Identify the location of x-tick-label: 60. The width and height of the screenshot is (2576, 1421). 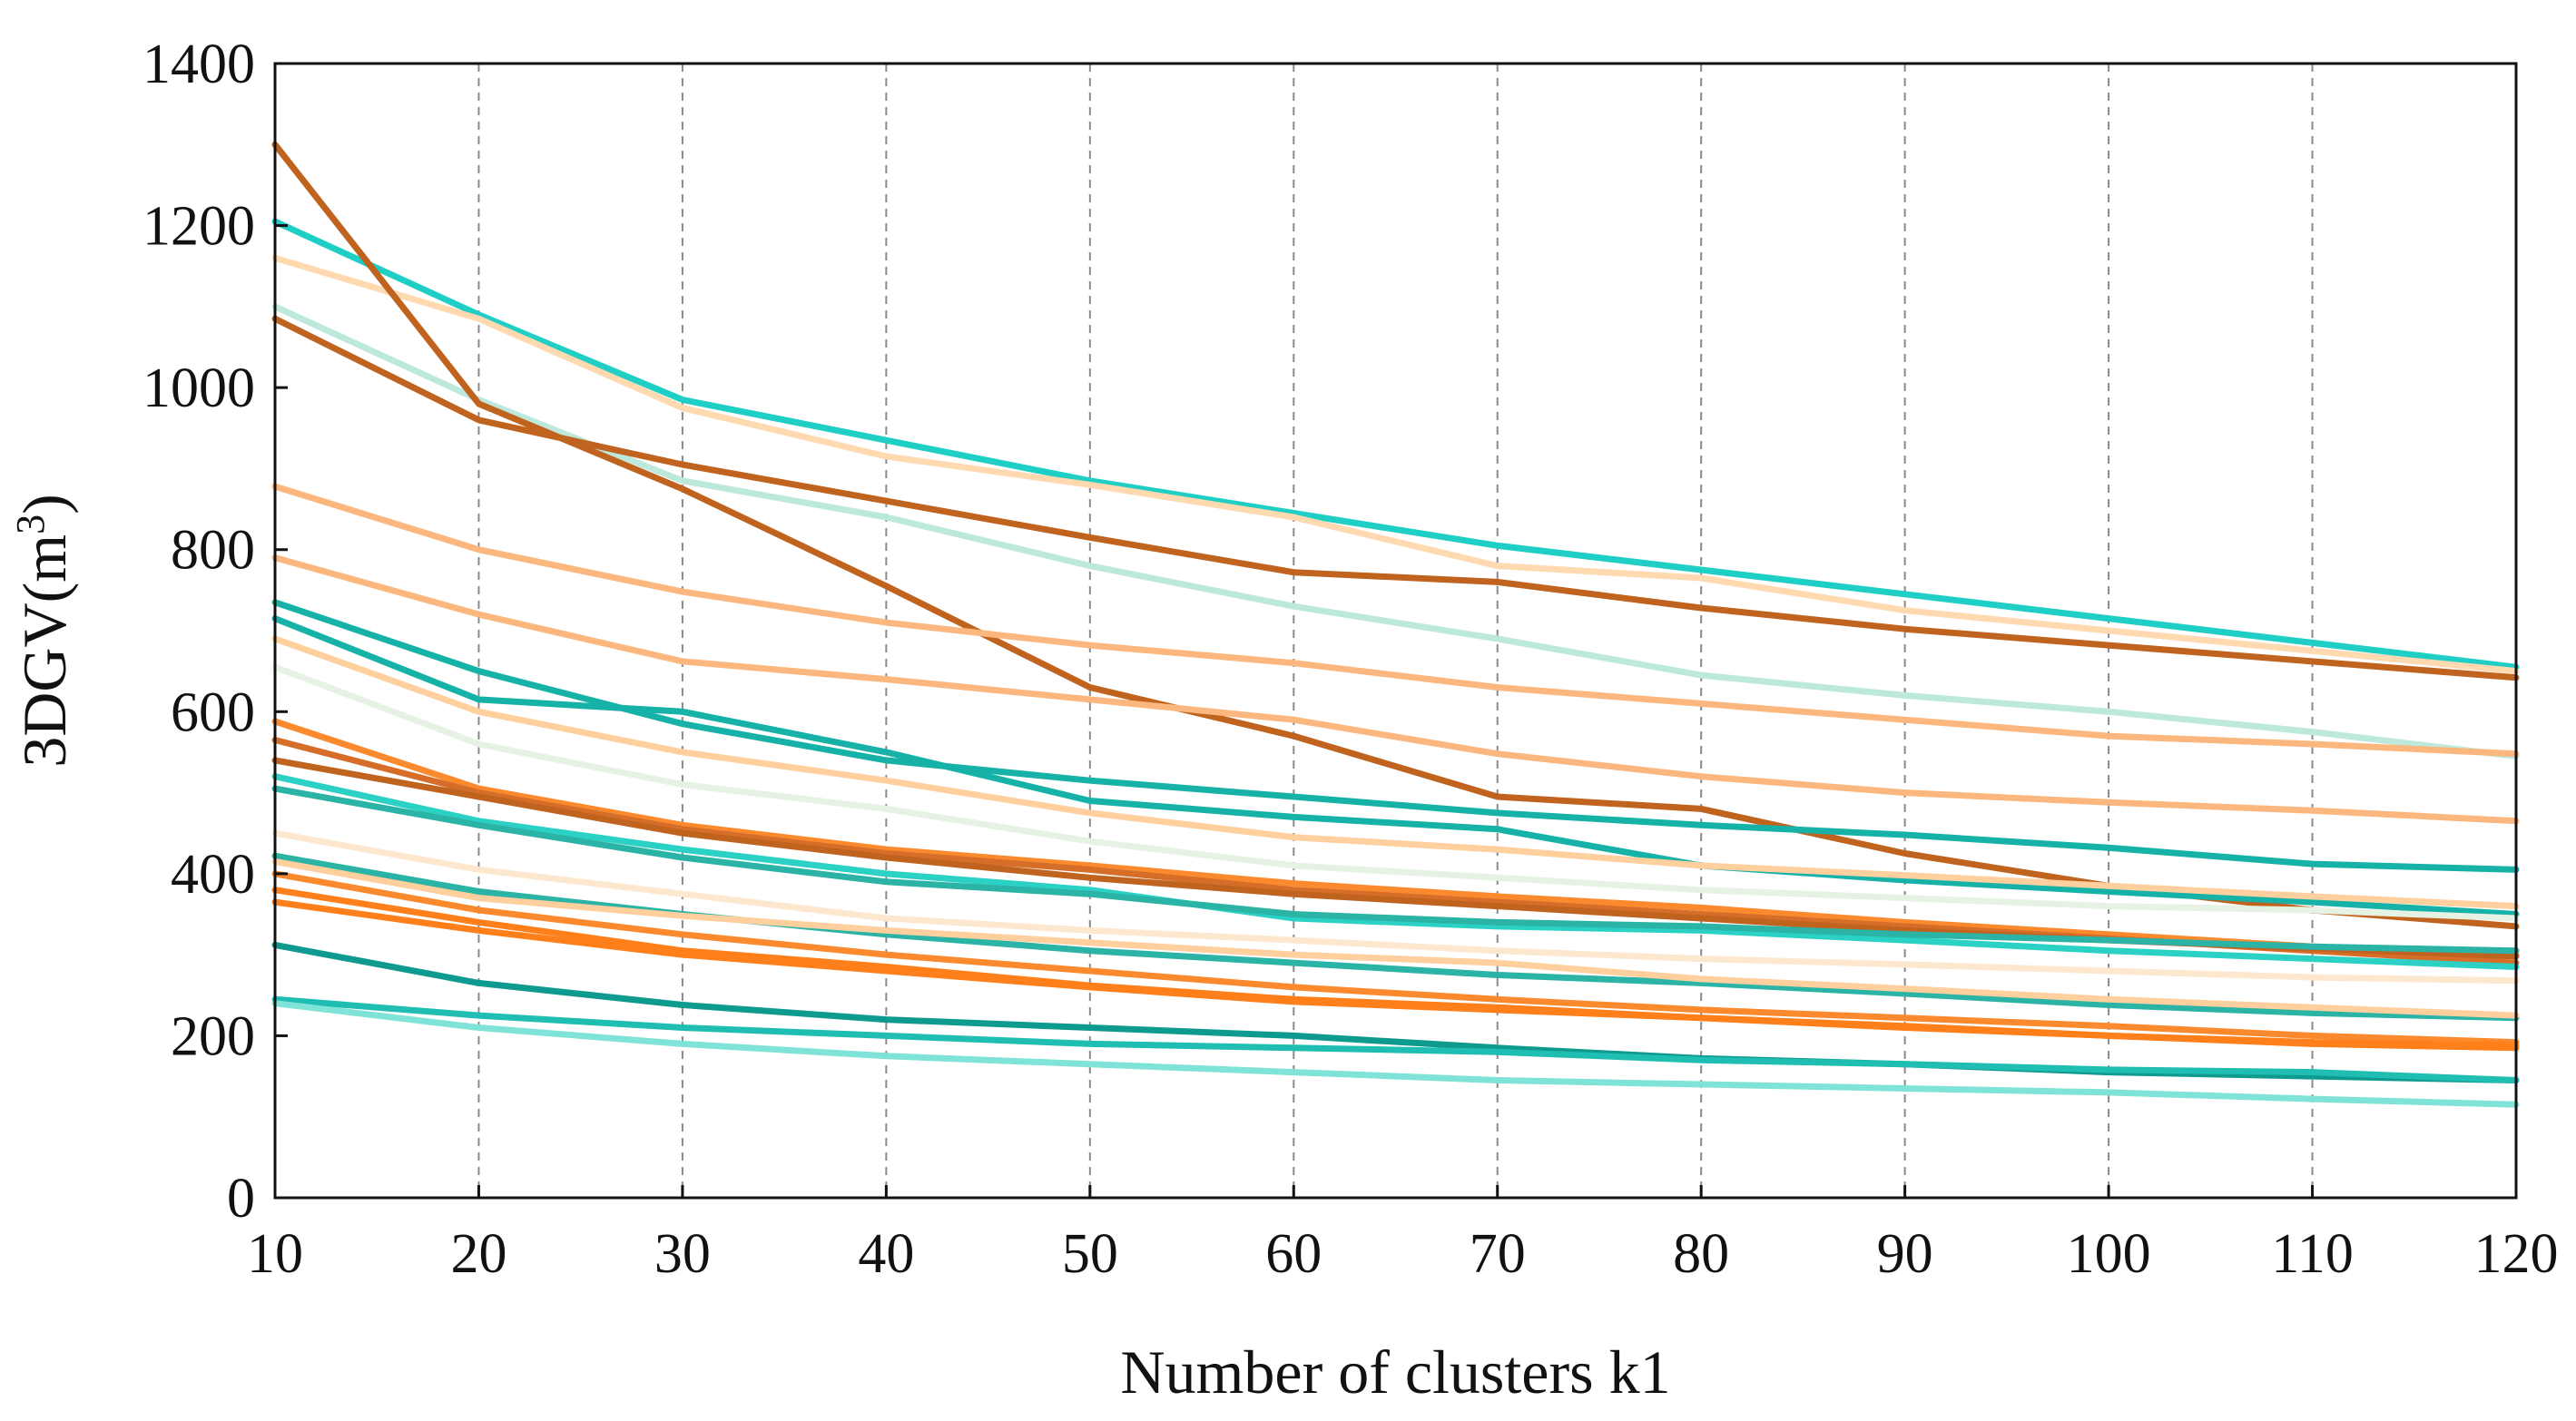
(1293, 1254).